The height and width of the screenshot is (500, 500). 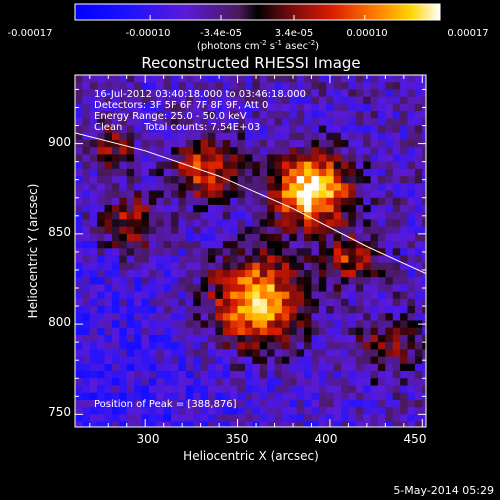 I want to click on x-tick-label: 350, so click(x=237, y=439).